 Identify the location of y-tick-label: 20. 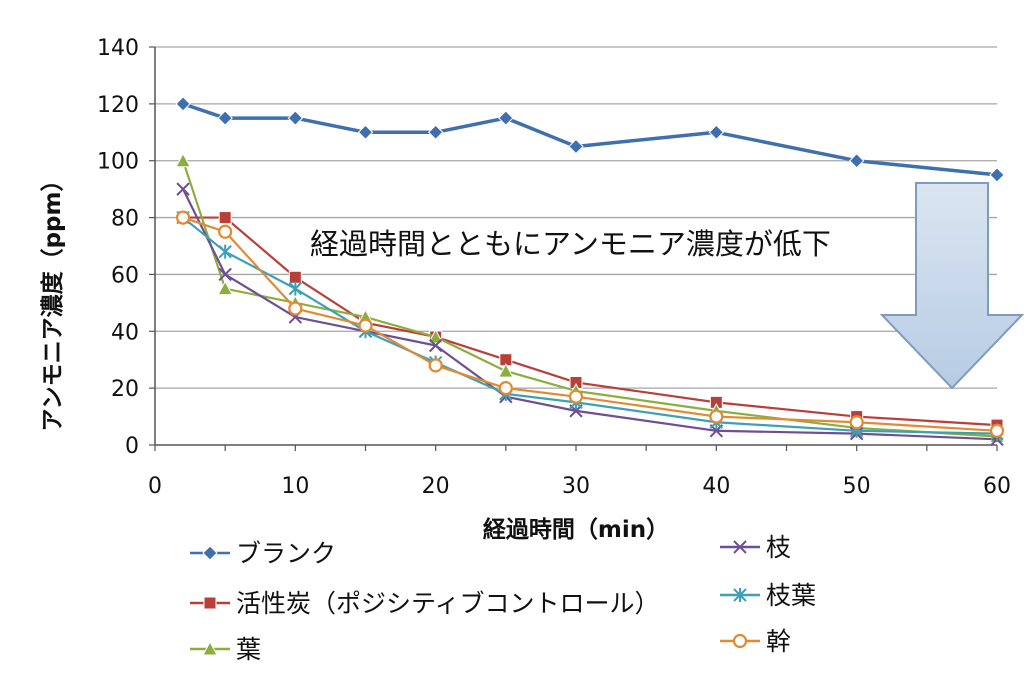
(125, 389).